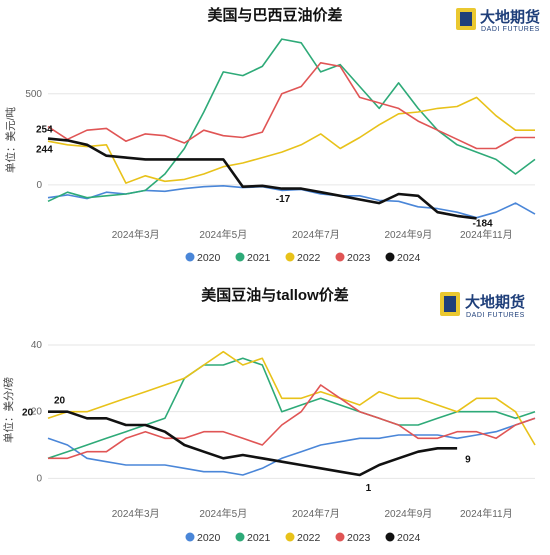 This screenshot has height=555, width=550. I want to click on chart-2-legend: 2020 2021 2022 2023 2024, so click(303, 538).